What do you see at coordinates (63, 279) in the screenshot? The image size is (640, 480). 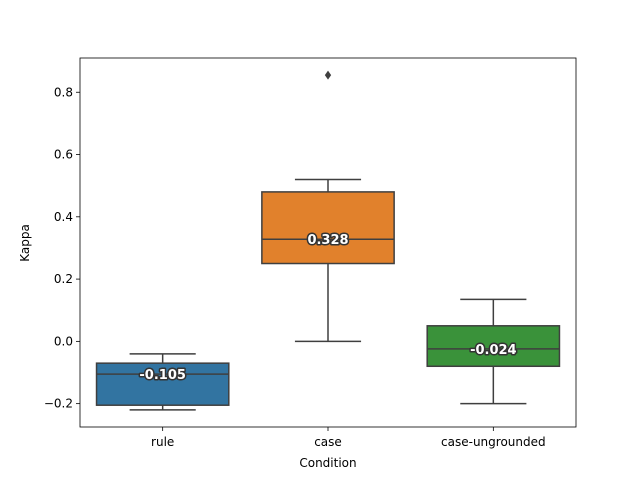 I see `y-tick-label: 0.2` at bounding box center [63, 279].